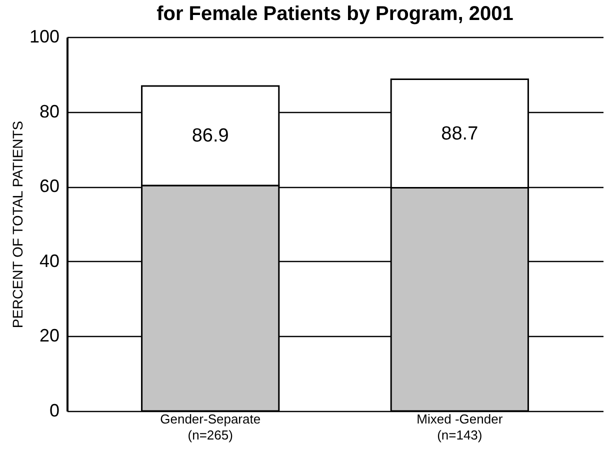 This screenshot has width=615, height=450. What do you see at coordinates (17, 224) in the screenshot?
I see `y-axis-title: PERCENT OF TOTAL PATIENTS` at bounding box center [17, 224].